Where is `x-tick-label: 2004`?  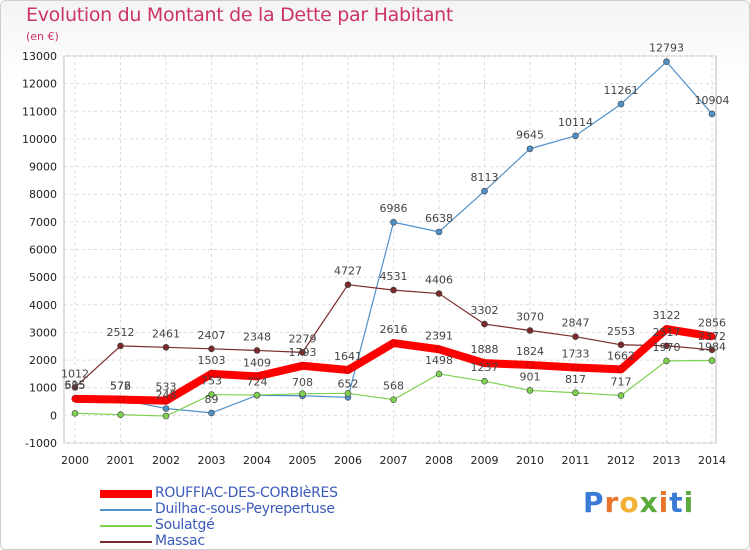 x-tick-label: 2004 is located at coordinates (257, 460).